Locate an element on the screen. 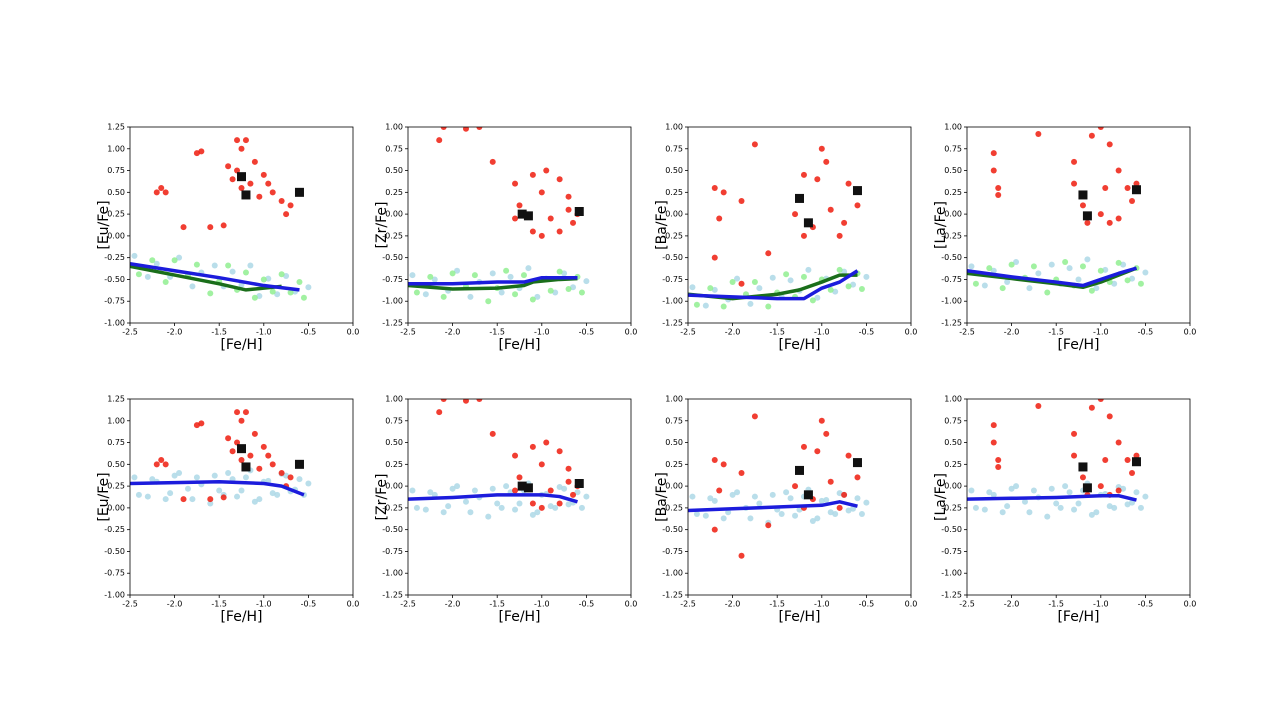 The width and height of the screenshot is (1280, 720). y-axis-label: [Ba/Fe] is located at coordinates (662, 225).